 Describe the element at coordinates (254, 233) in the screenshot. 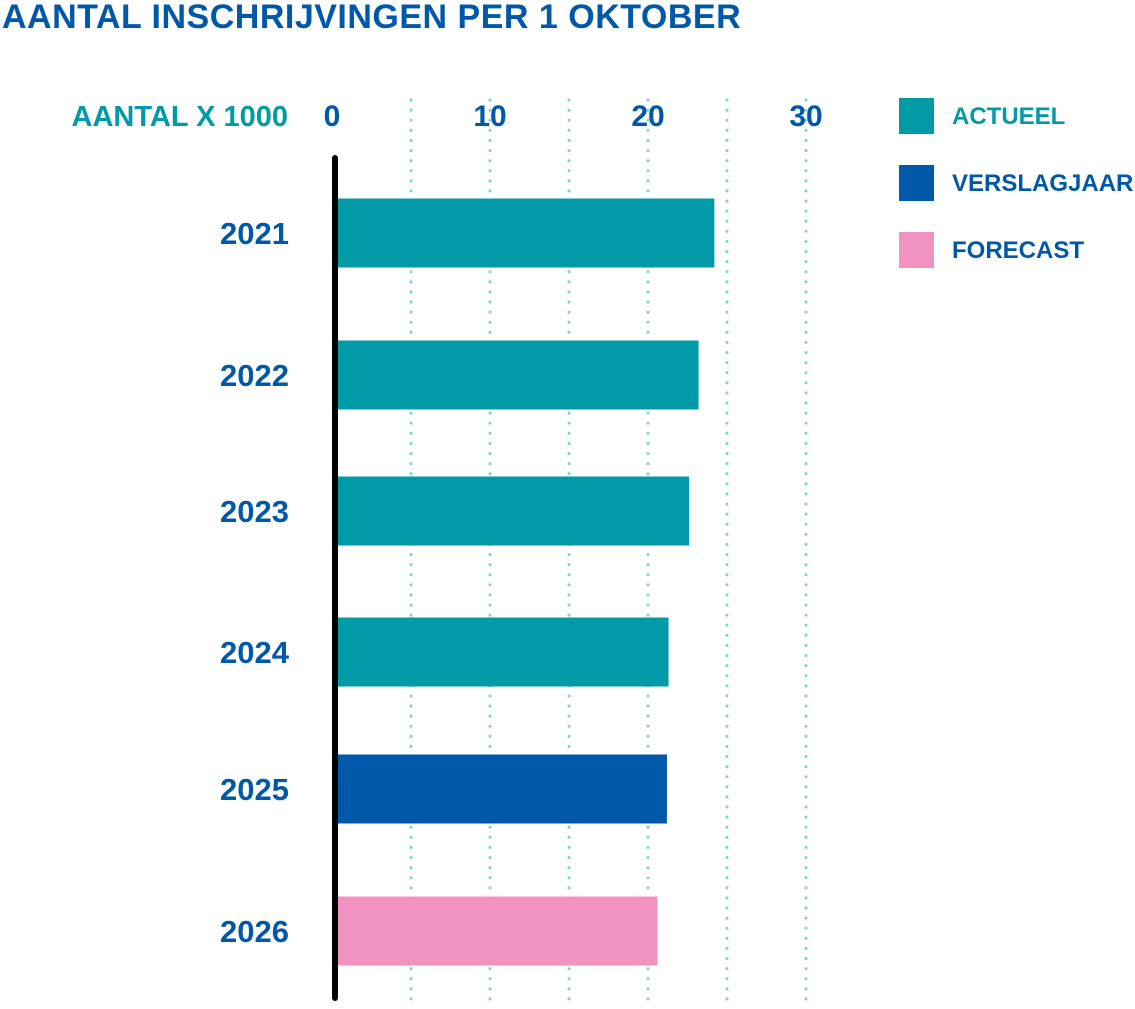

I see `category-label: 2021` at that location.